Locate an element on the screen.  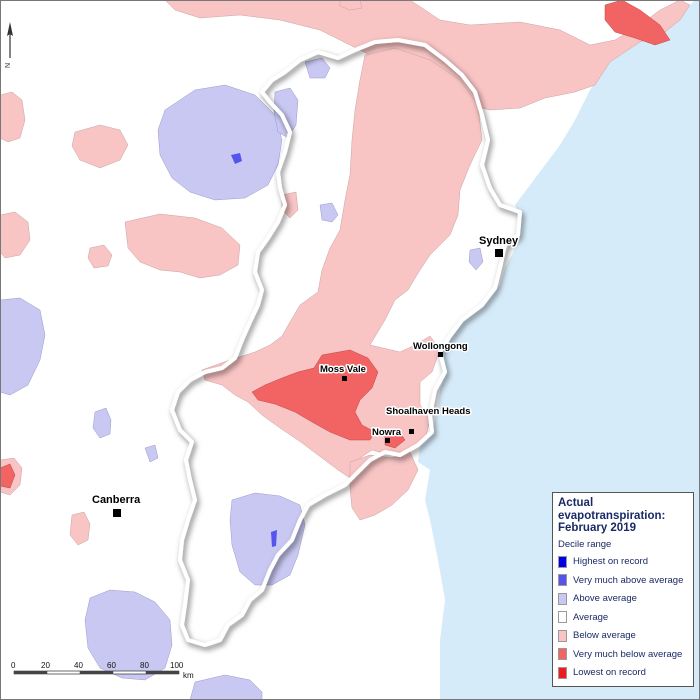
legend-subtitle: Decile range is located at coordinates (585, 544).